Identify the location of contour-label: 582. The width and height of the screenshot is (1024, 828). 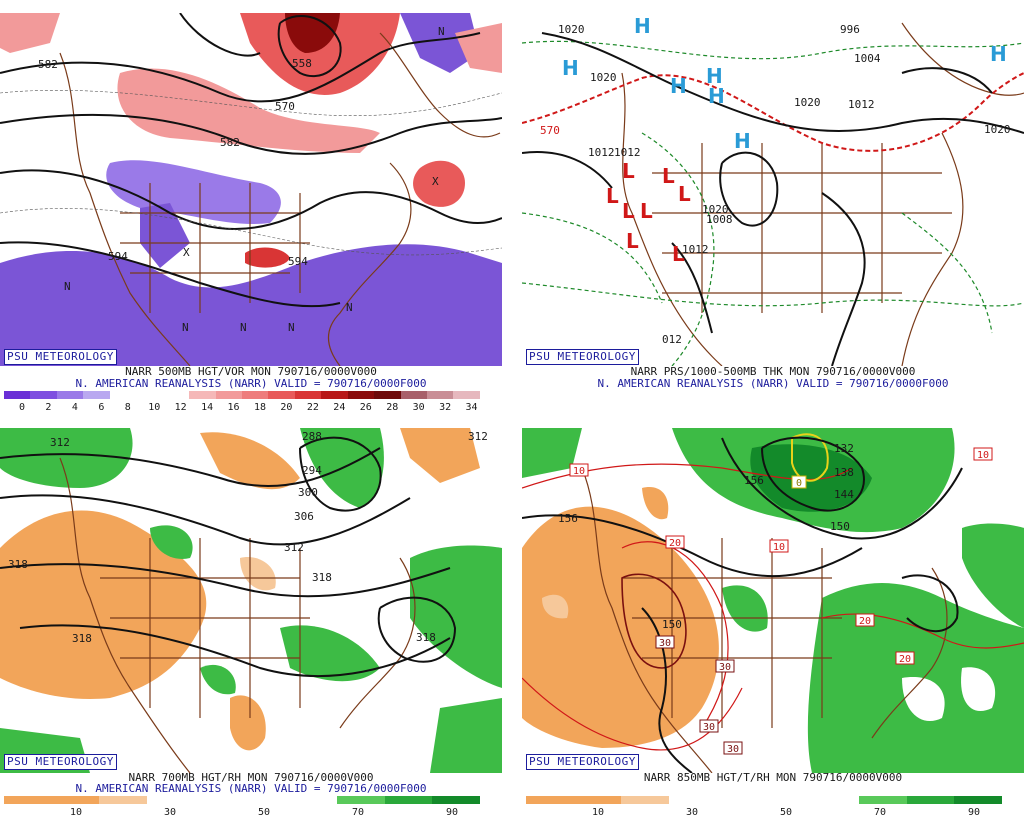
(230, 142).